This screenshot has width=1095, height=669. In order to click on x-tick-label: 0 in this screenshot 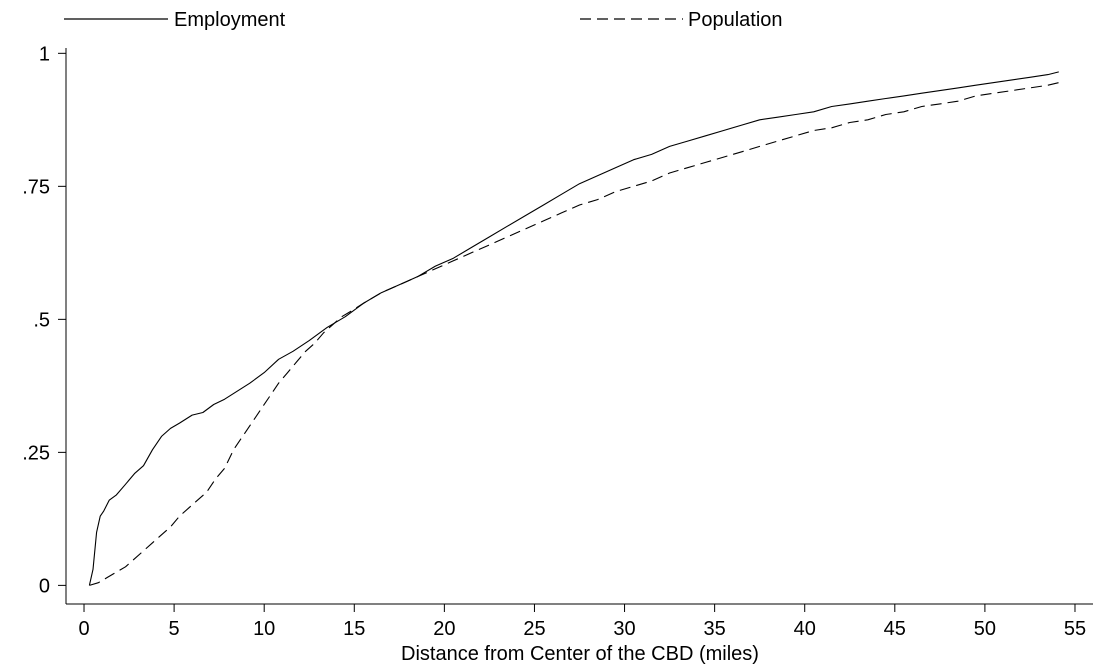, I will do `click(83, 629)`.